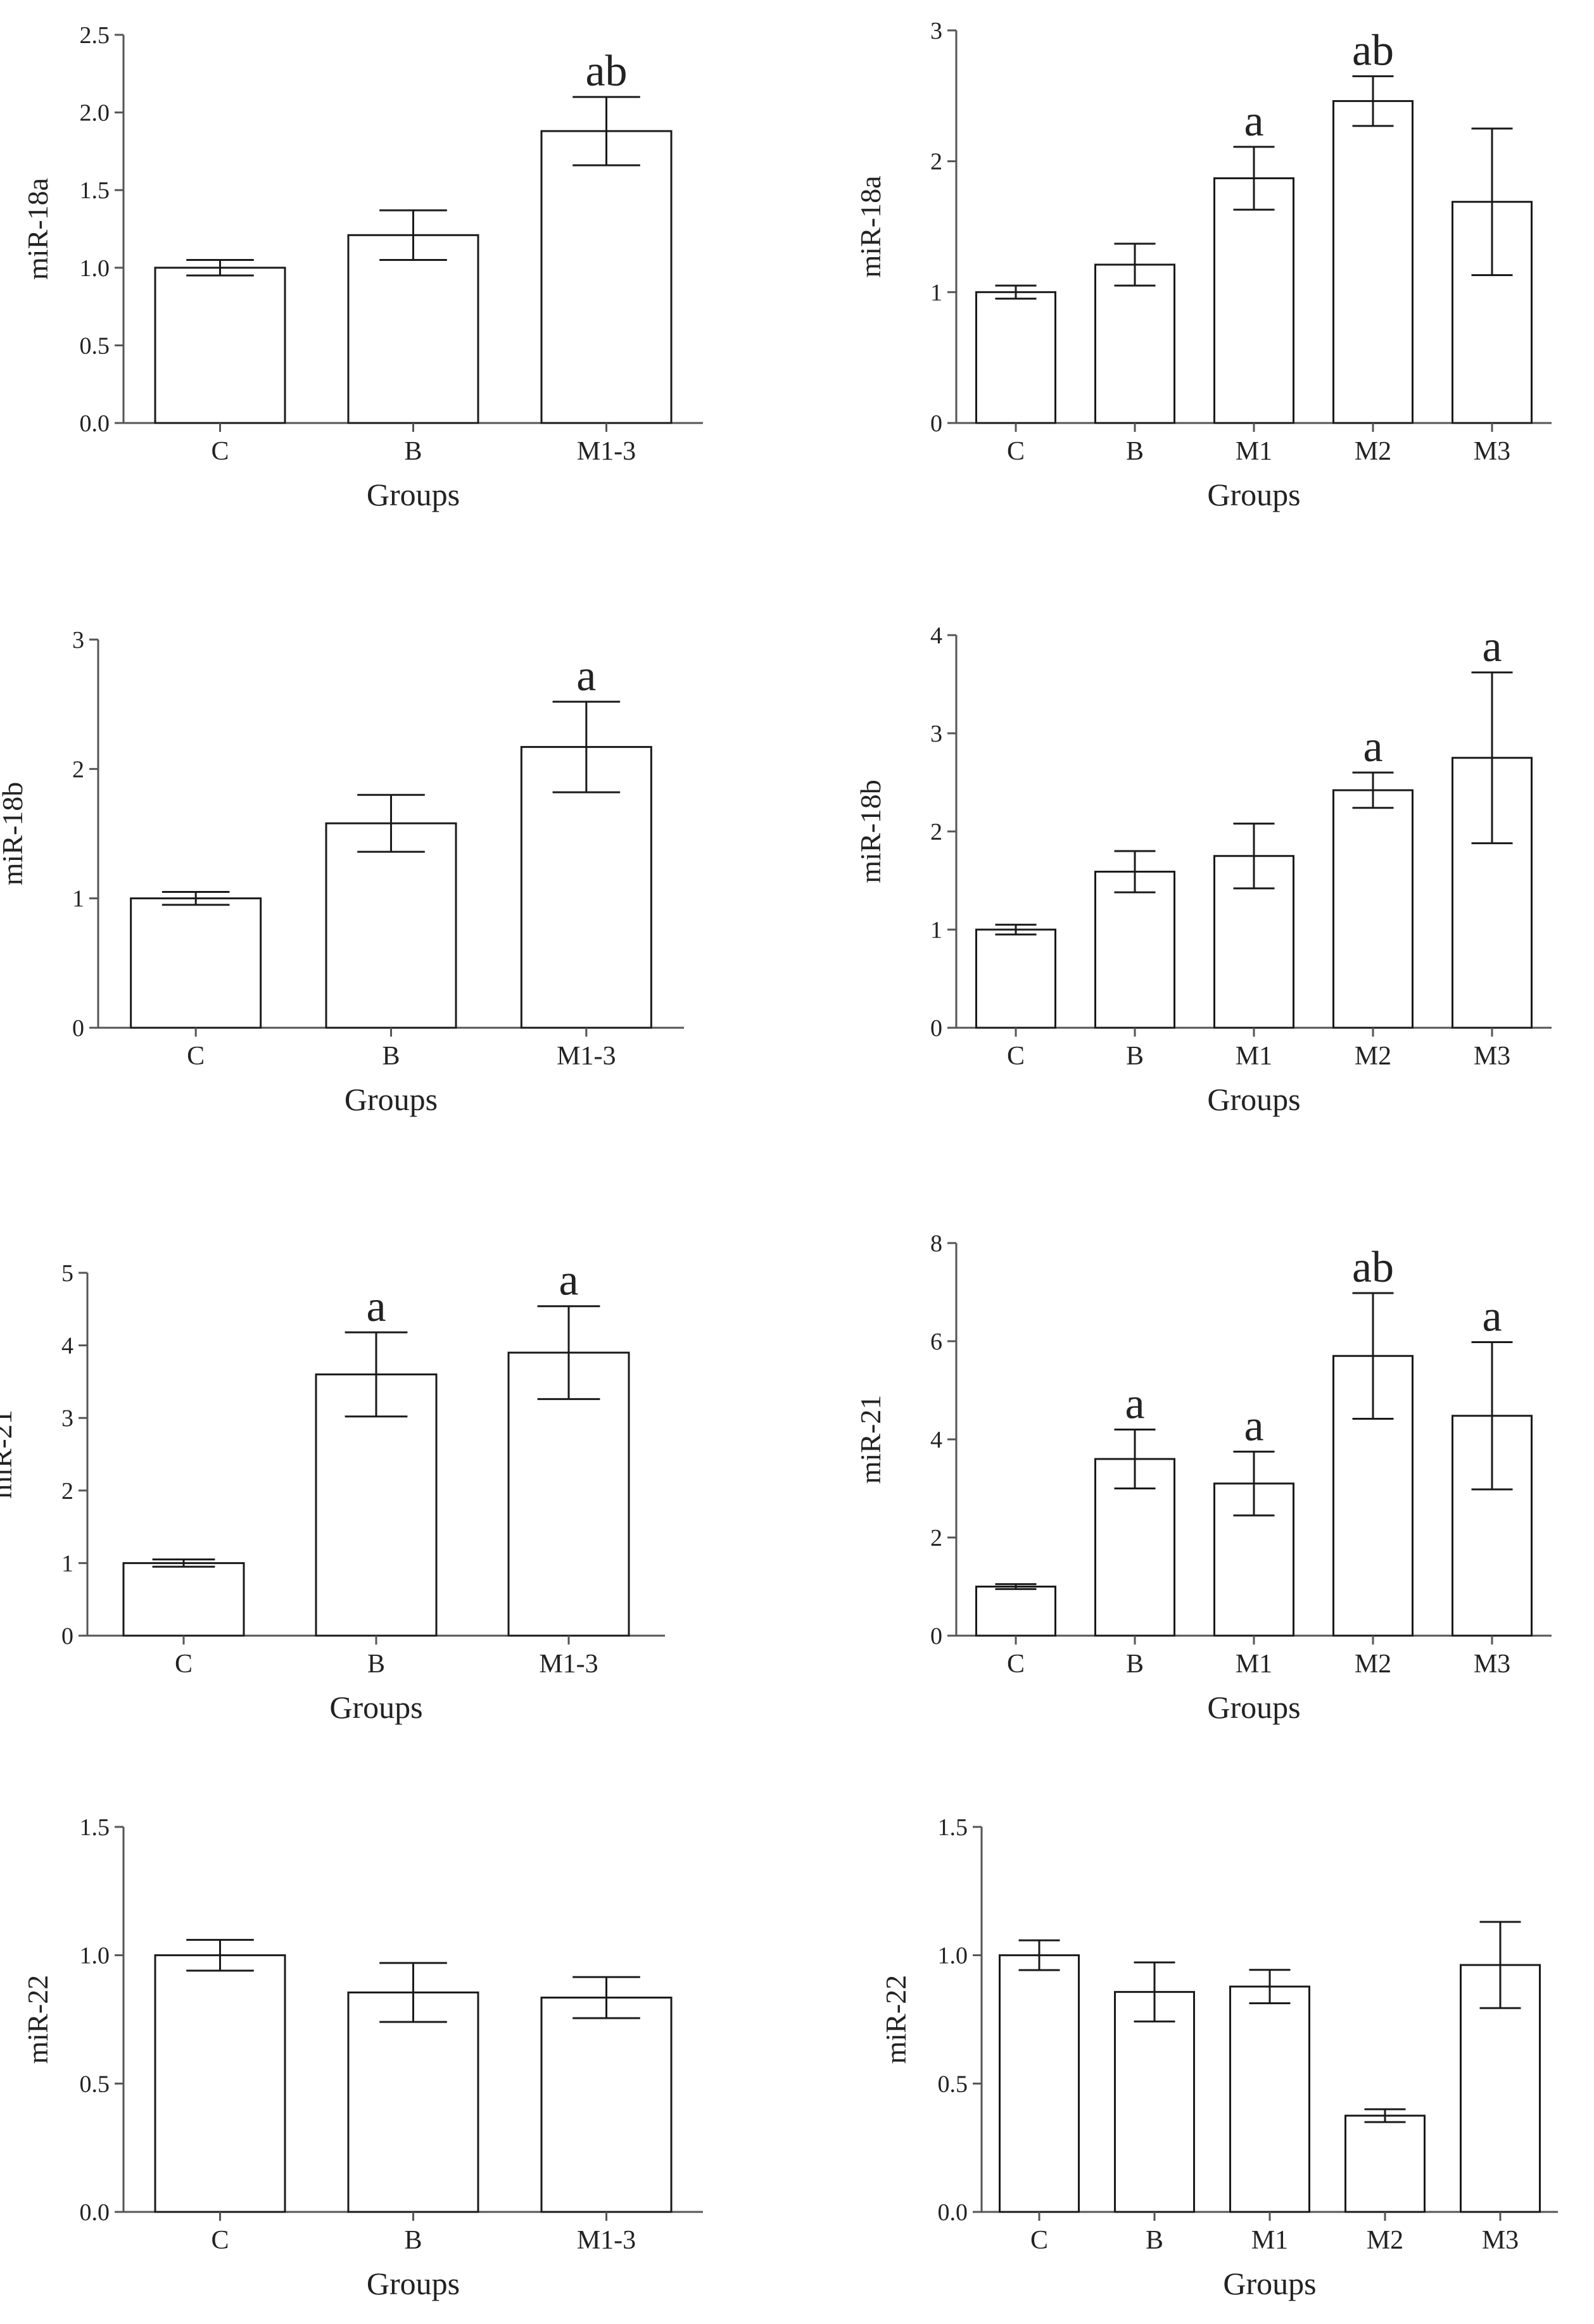  Describe the element at coordinates (67, 1346) in the screenshot. I see `y-tick-label: 4` at that location.